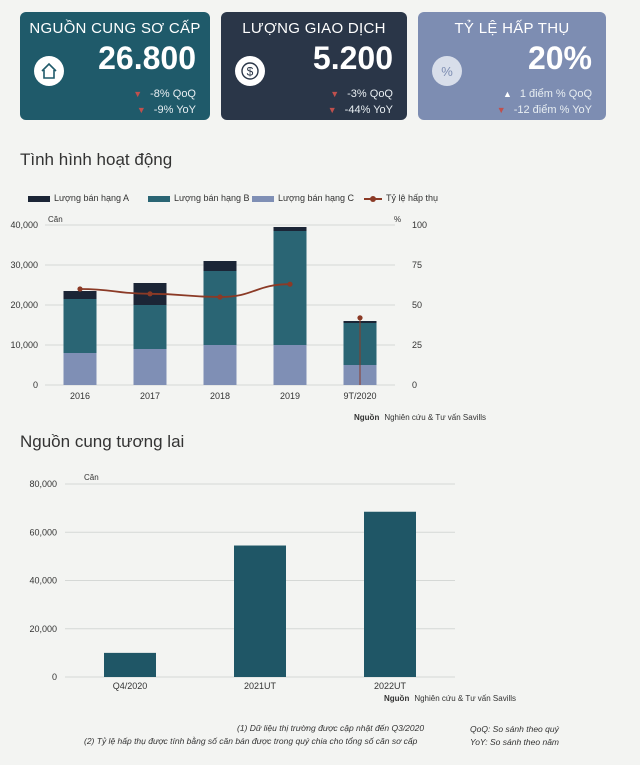 The width and height of the screenshot is (640, 765). Describe the element at coordinates (80, 396) in the screenshot. I see `x-tick-label: 2016` at that location.